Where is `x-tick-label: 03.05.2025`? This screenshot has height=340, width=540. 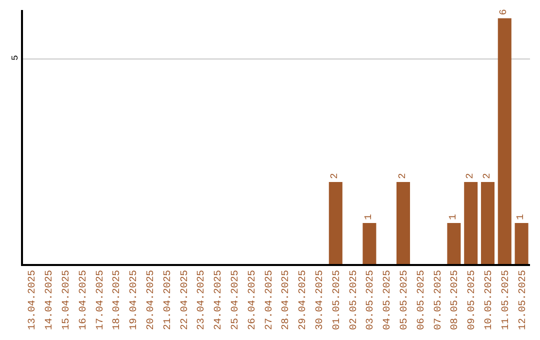 x-tick-label: 03.05.2025 is located at coordinates (371, 300).